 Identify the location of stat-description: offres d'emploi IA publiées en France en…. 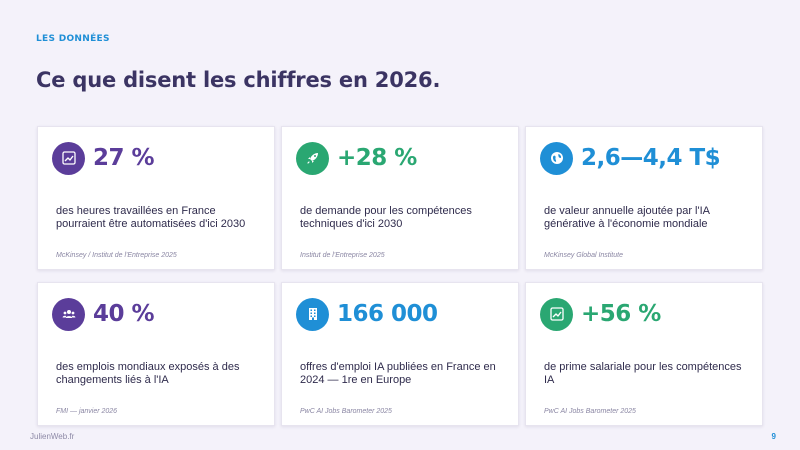
(398, 373).